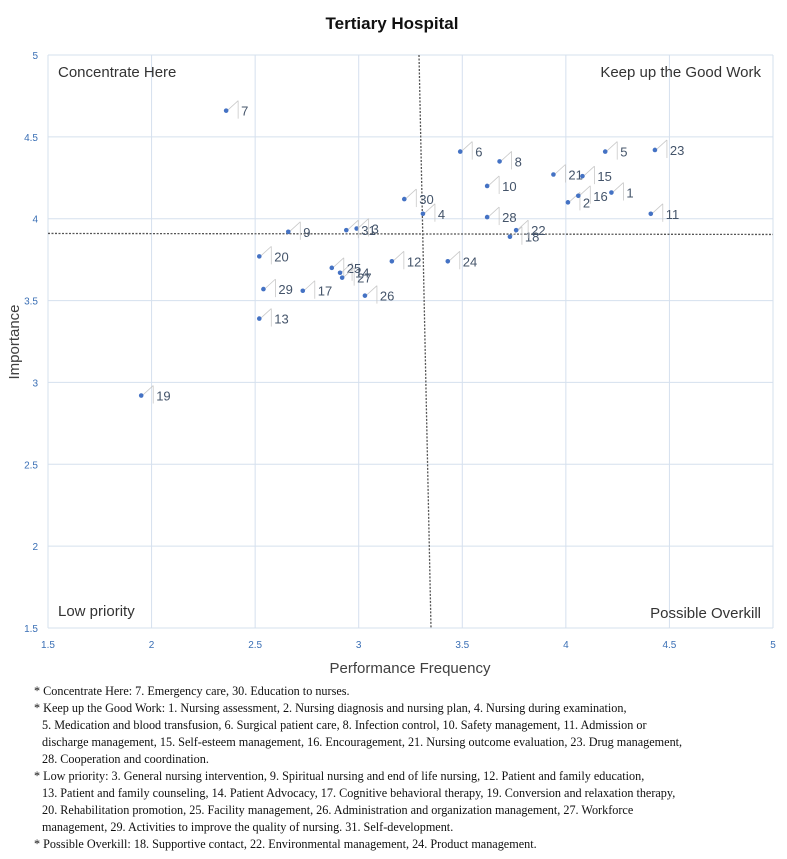 This screenshot has height=859, width=787. I want to click on quadrant-label-possible-overkill: Possible Overkill, so click(705, 613).